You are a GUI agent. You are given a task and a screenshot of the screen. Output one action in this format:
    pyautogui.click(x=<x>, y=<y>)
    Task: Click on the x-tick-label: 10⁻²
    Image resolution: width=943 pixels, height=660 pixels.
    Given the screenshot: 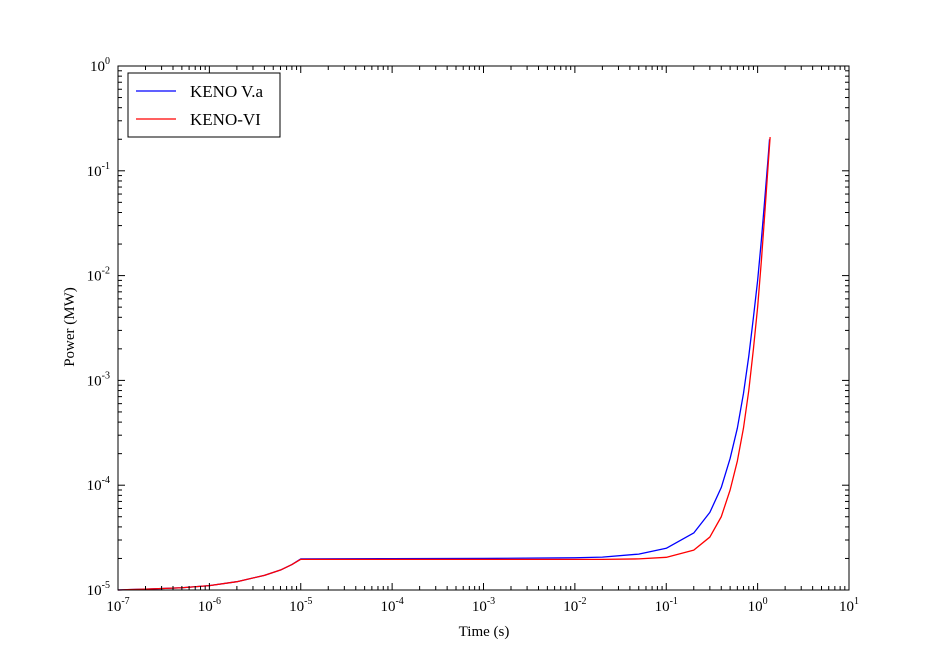 What is the action you would take?
    pyautogui.click(x=574, y=605)
    